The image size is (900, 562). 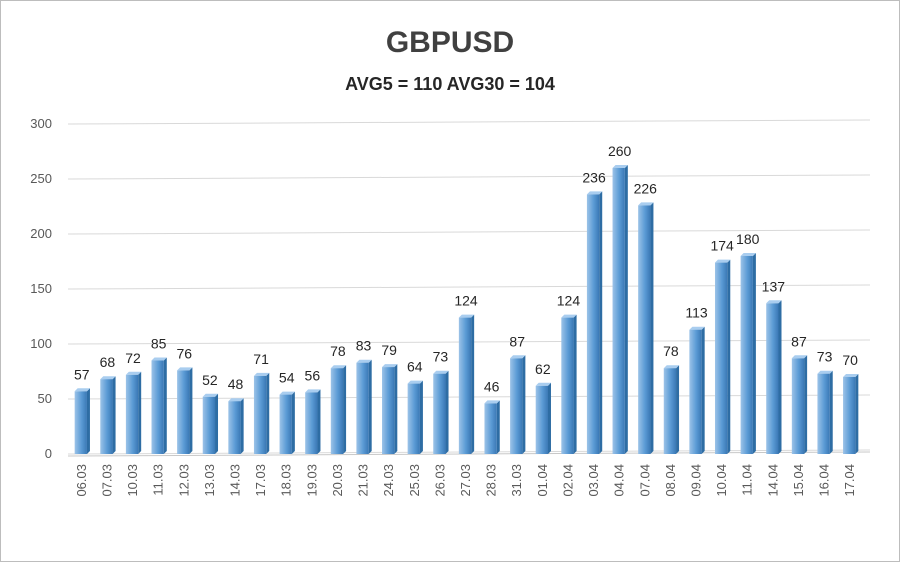 I want to click on data-label: 83, so click(x=364, y=346).